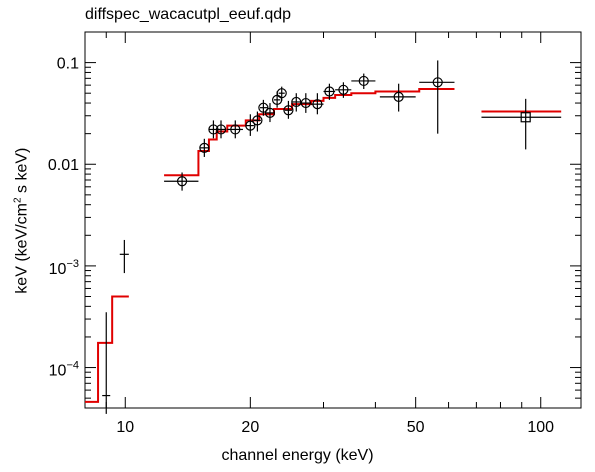 The height and width of the screenshot is (472, 595). Describe the element at coordinates (188, 14) in the screenshot. I see `chart-title: diffspec_wacacutpl_eeuf.qdp` at that location.